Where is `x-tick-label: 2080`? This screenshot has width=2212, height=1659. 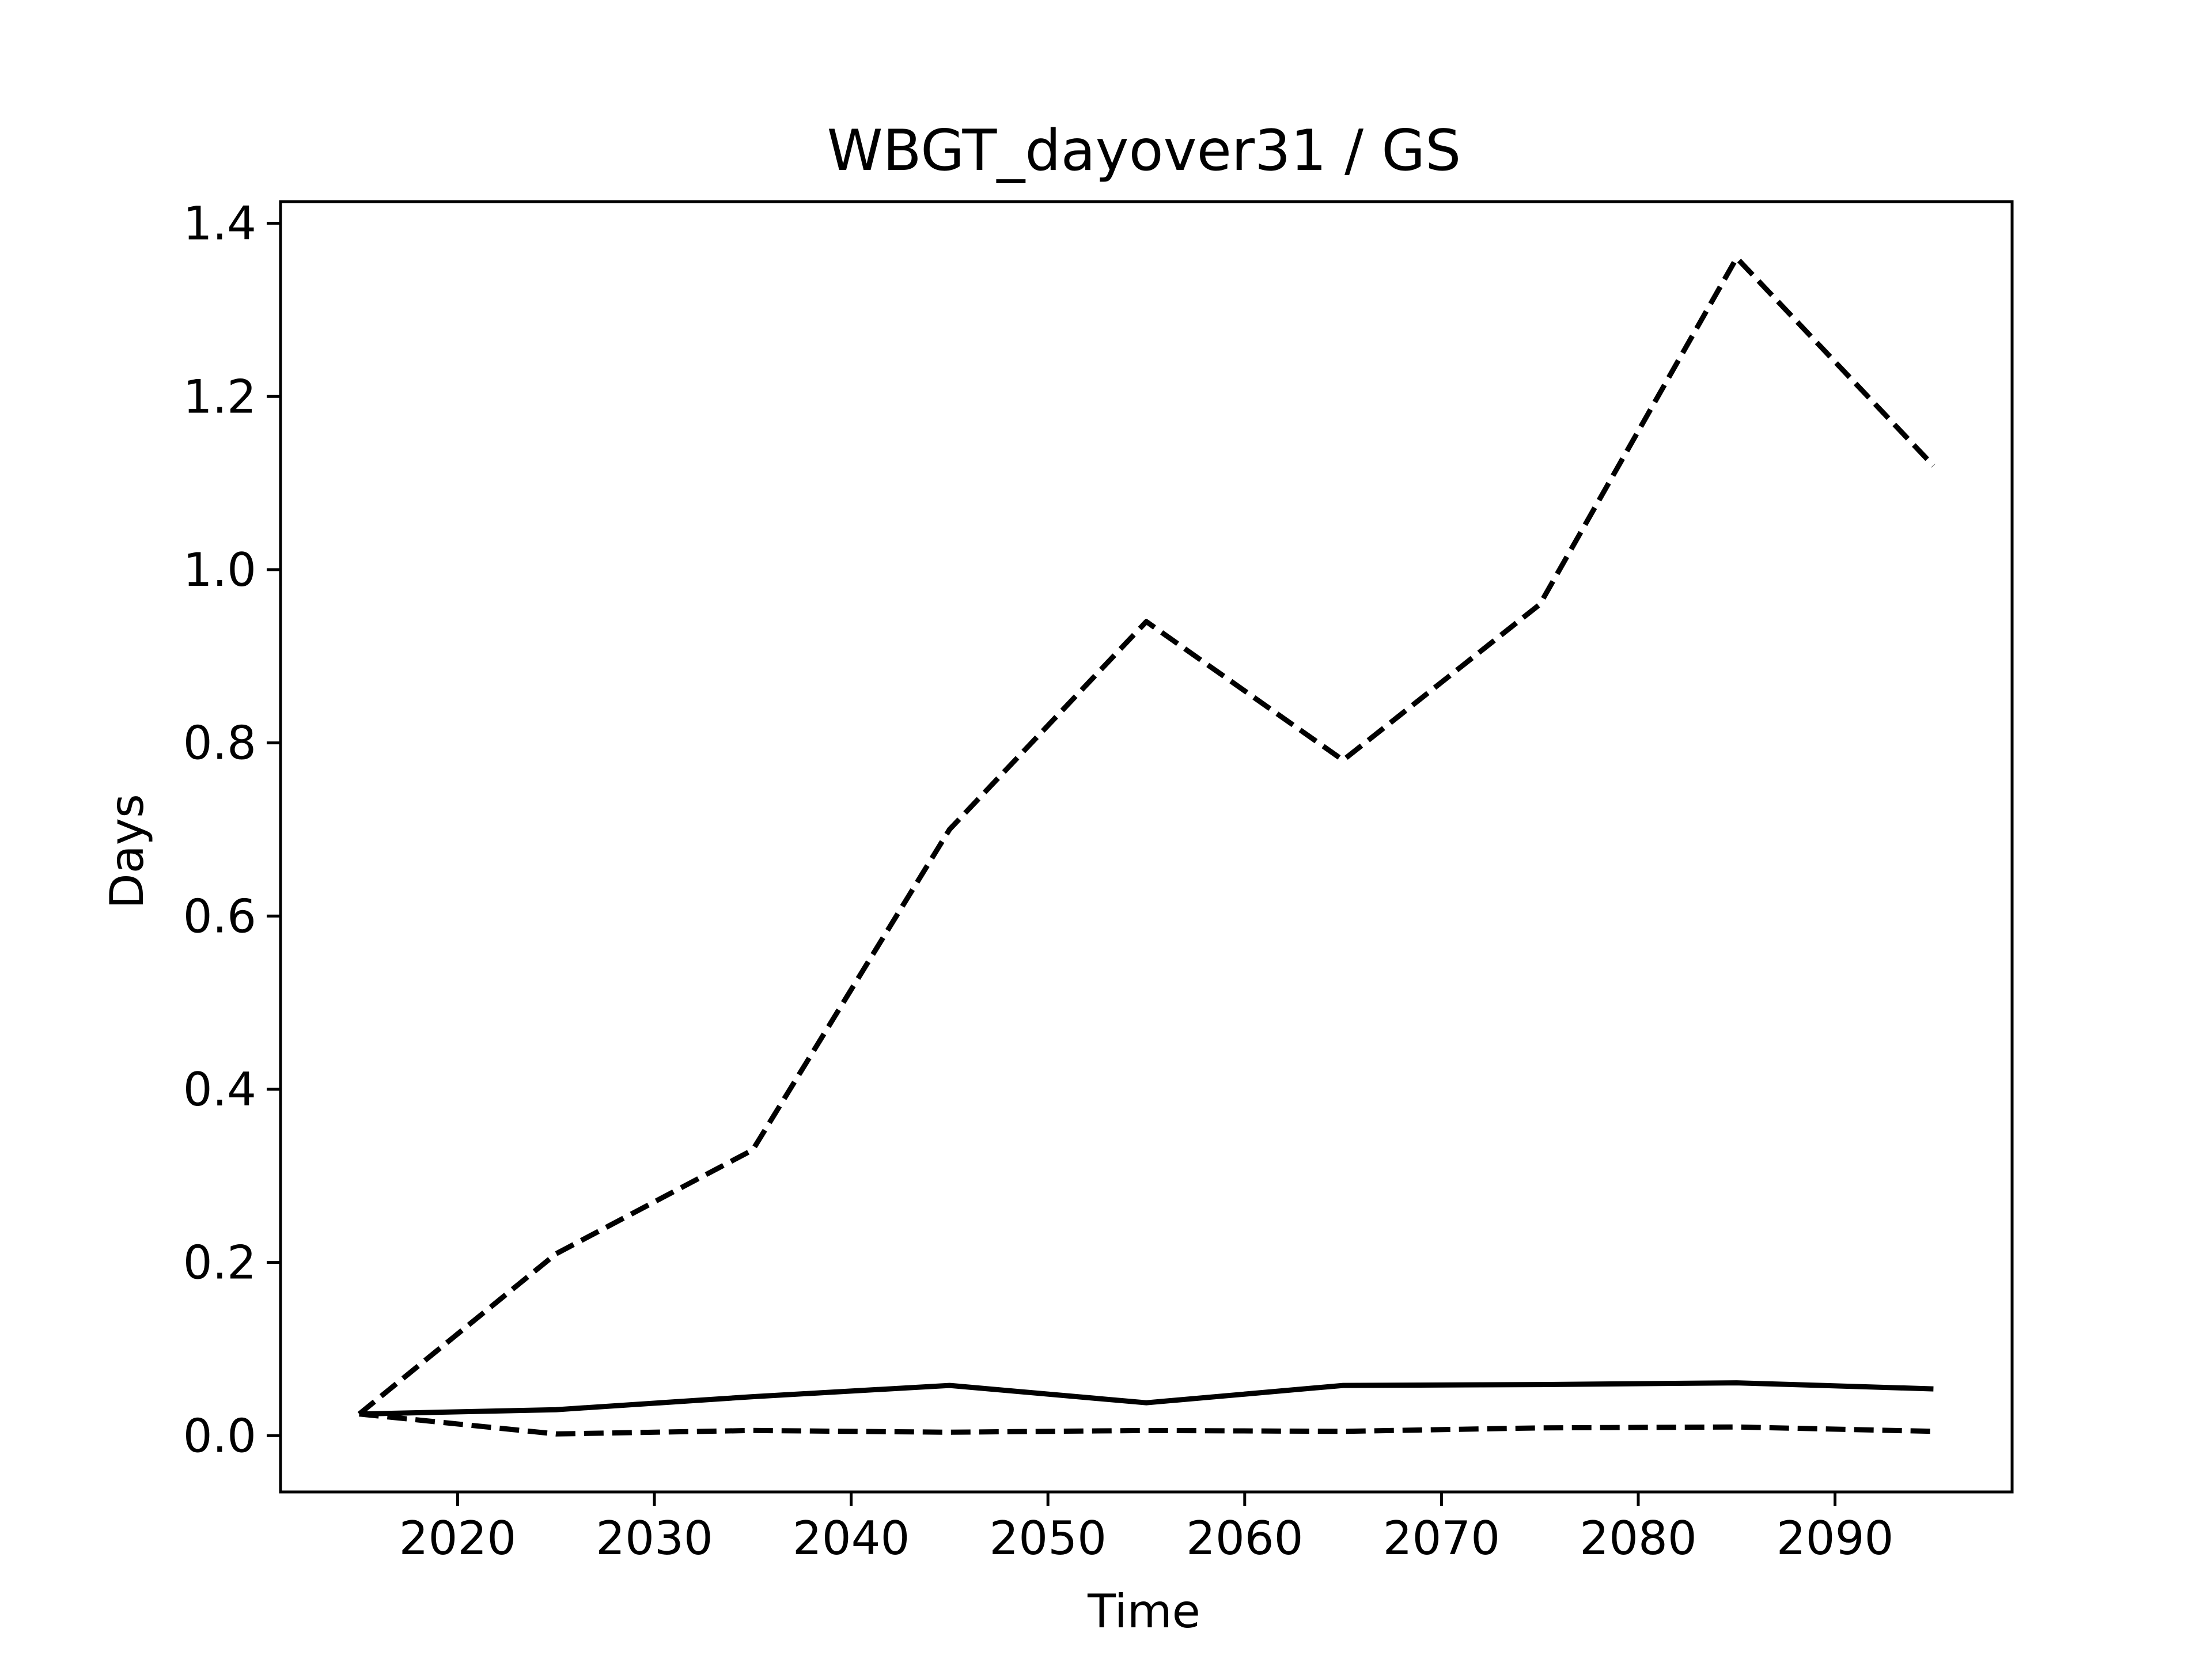
x-tick-label: 2080 is located at coordinates (1638, 1538).